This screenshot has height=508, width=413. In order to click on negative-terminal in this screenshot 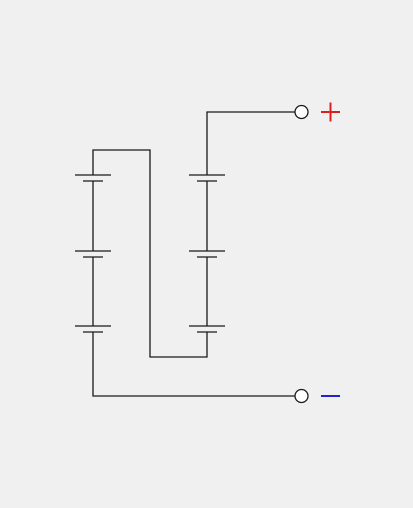, I will do `click(301, 396)`.